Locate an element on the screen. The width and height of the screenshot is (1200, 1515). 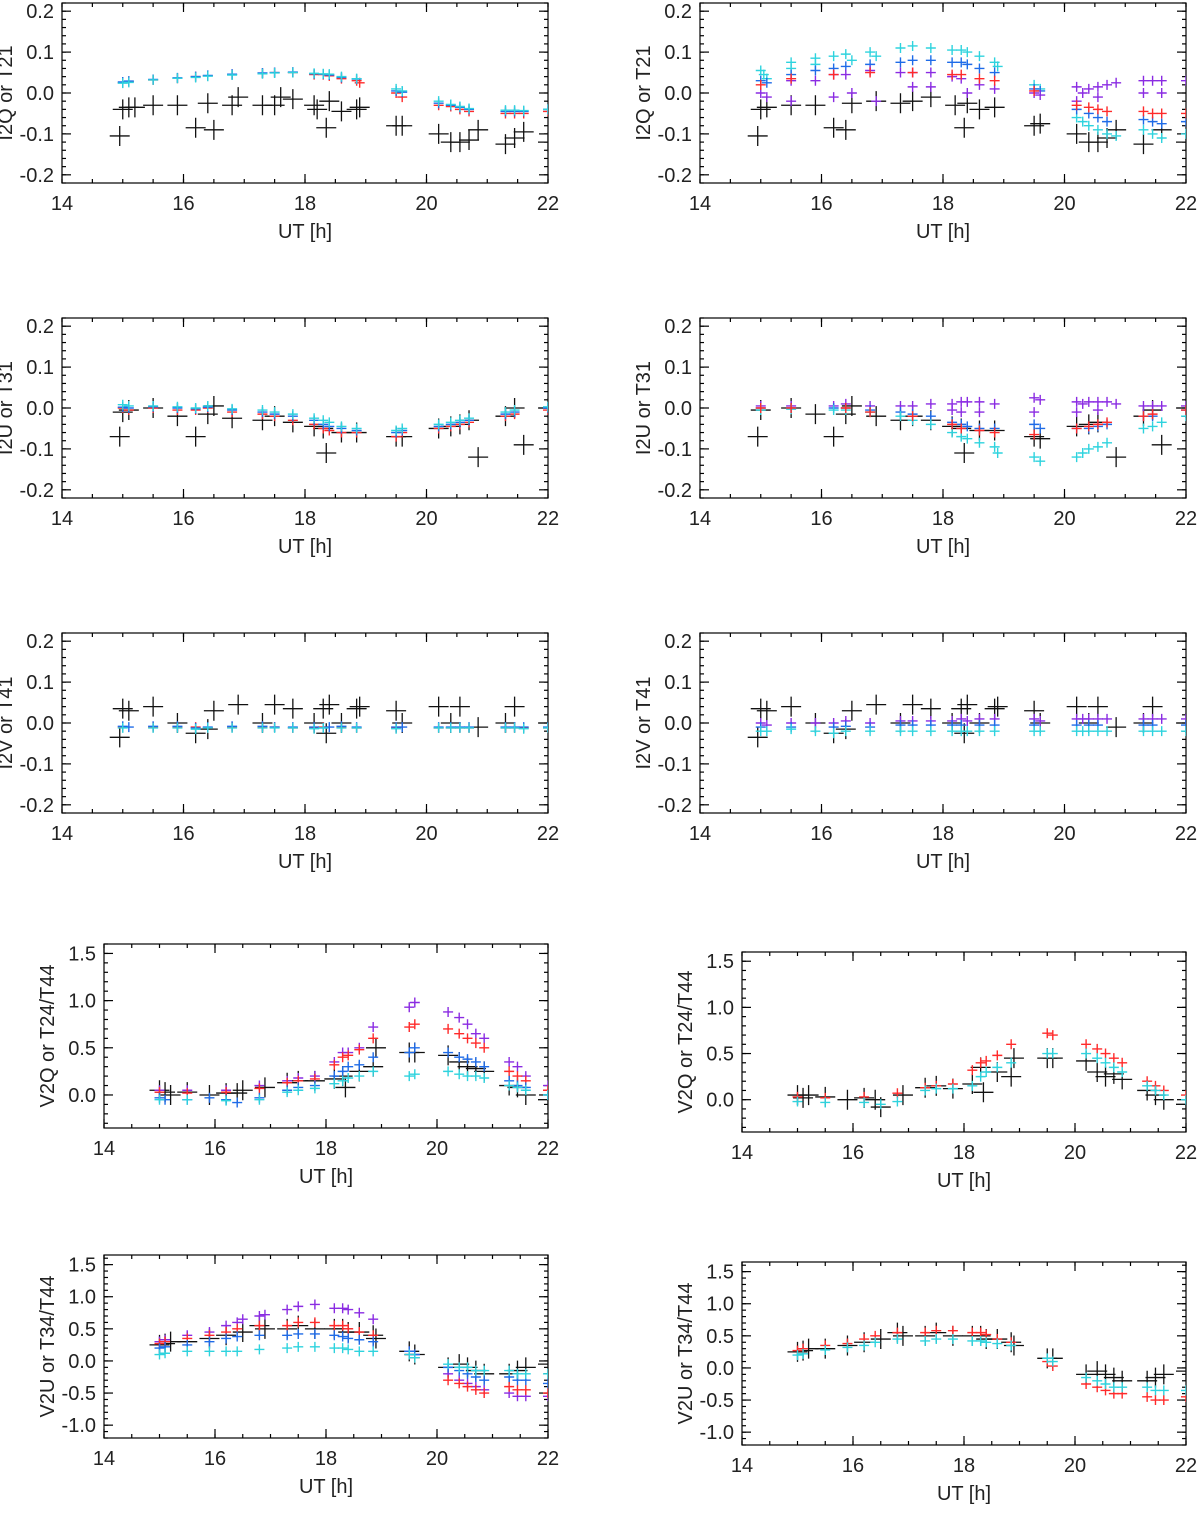
series-blue is located at coordinates (332, 92).